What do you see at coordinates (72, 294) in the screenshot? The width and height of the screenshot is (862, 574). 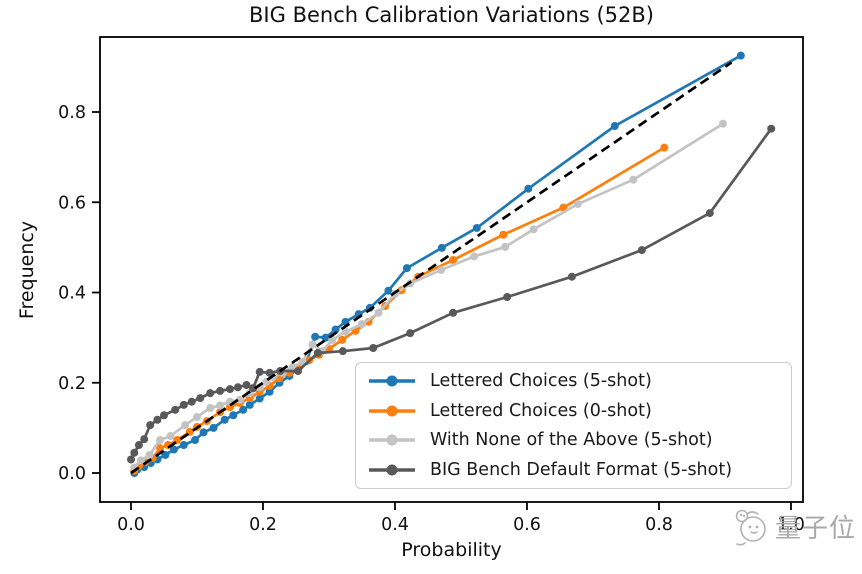 I see `y-tick-label: 0.4` at bounding box center [72, 294].